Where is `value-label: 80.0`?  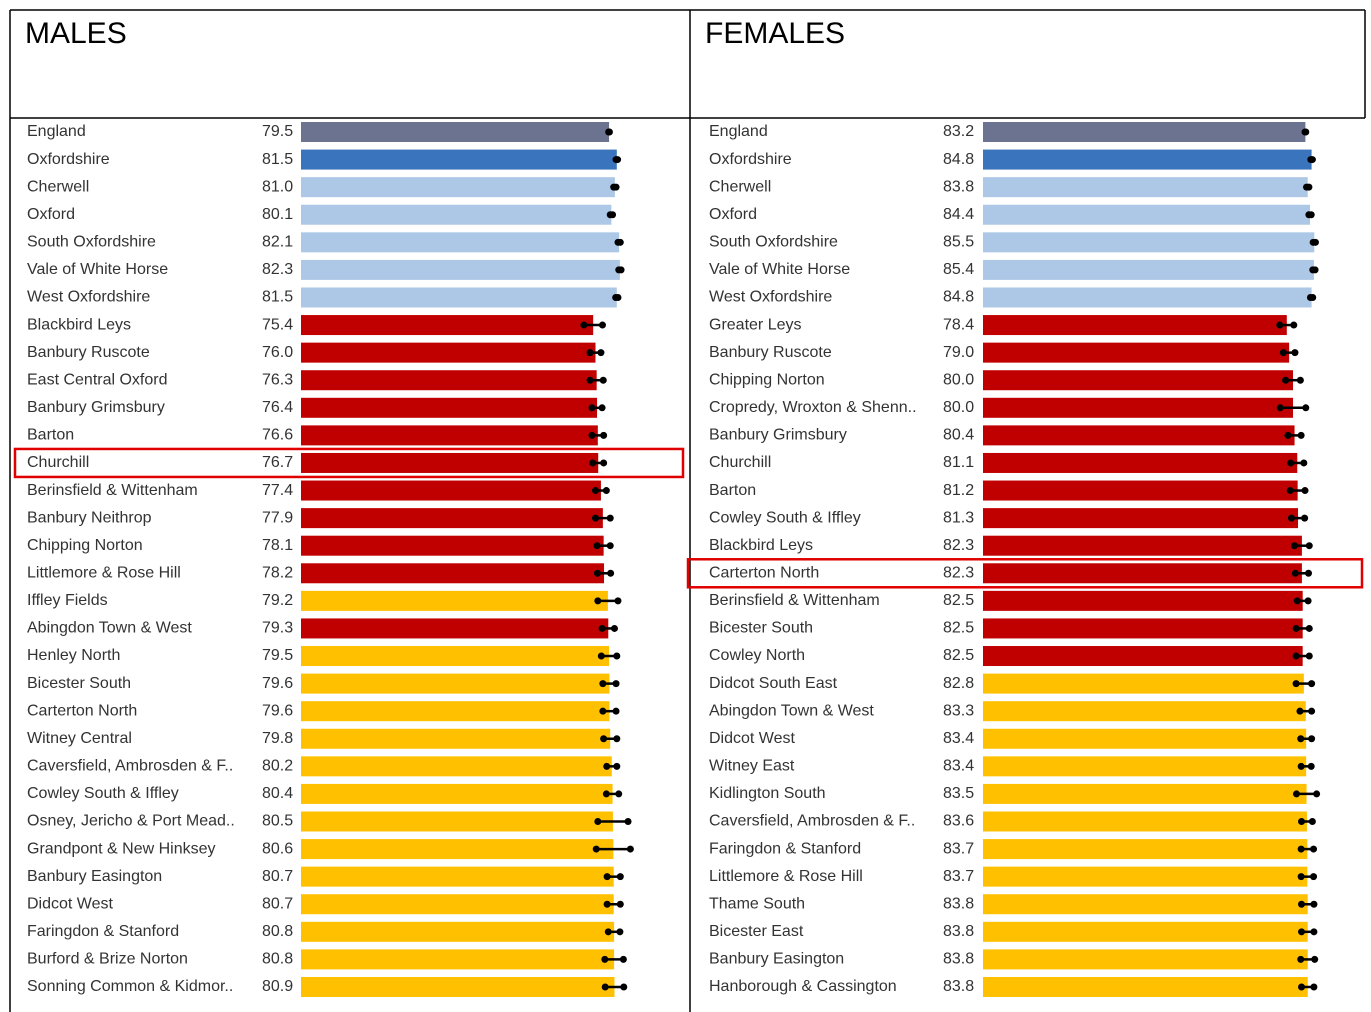 value-label: 80.0 is located at coordinates (958, 407).